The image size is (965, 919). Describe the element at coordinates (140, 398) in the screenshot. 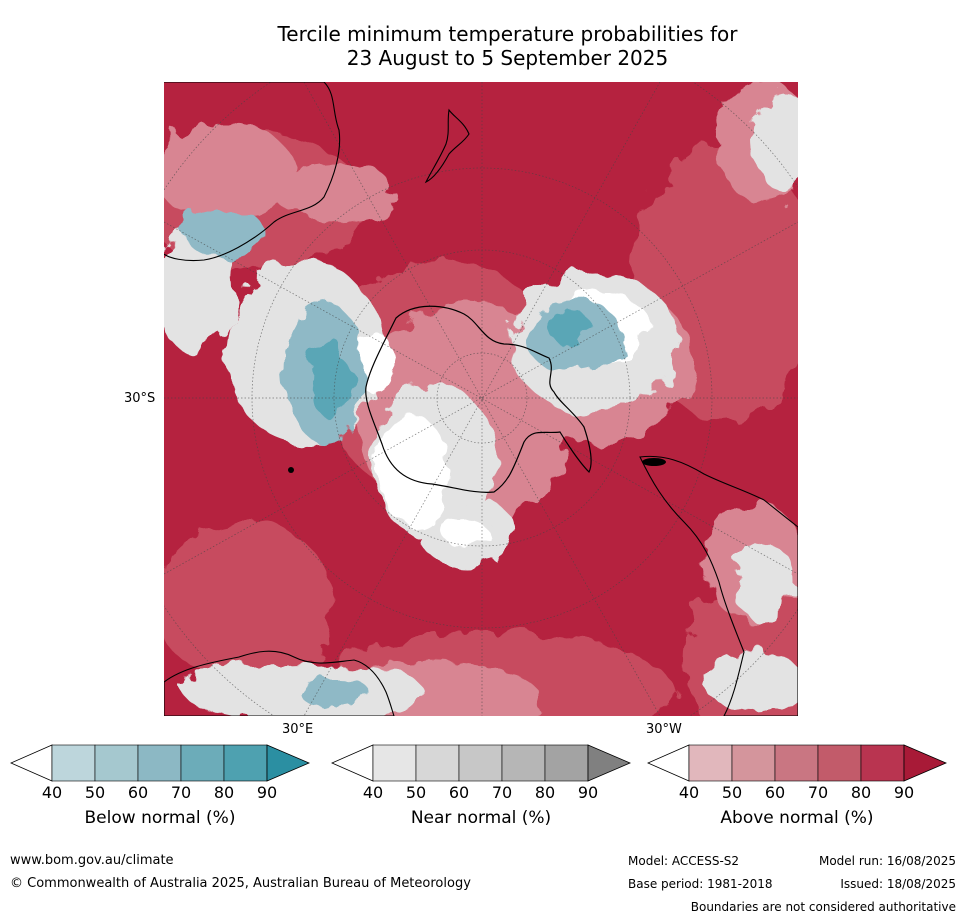

I see `lat-label-30s: 30°S` at that location.